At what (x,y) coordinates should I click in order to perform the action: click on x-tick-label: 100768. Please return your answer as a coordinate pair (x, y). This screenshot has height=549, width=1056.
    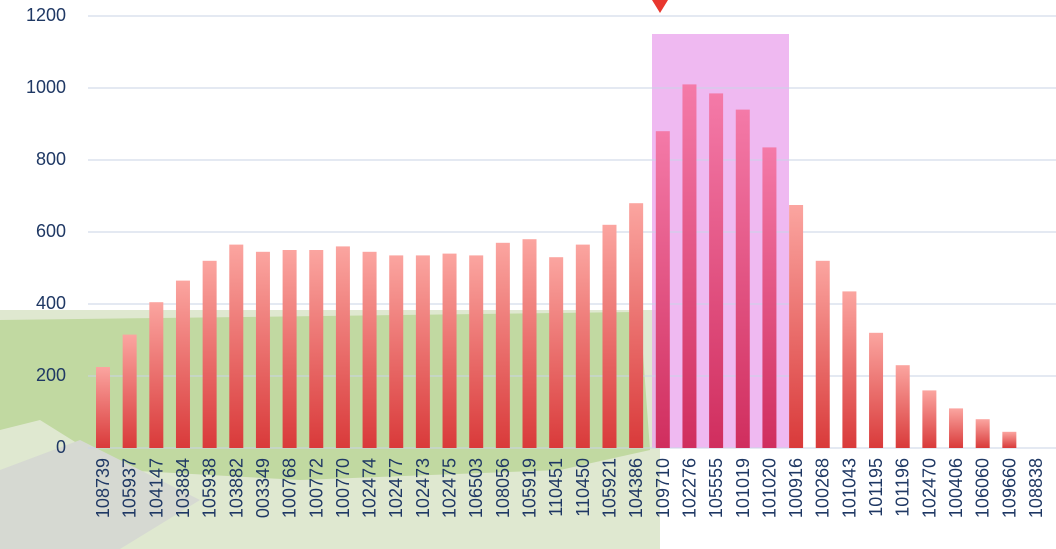
    Looking at the image, I should click on (290, 488).